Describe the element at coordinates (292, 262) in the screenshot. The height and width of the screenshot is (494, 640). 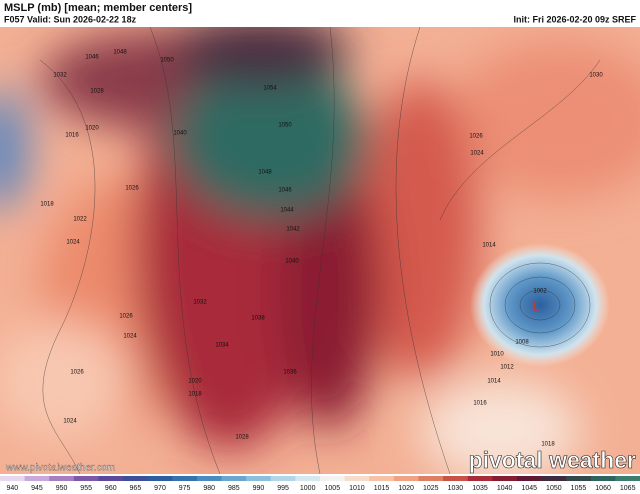
I see `isobar-label: 1040` at that location.